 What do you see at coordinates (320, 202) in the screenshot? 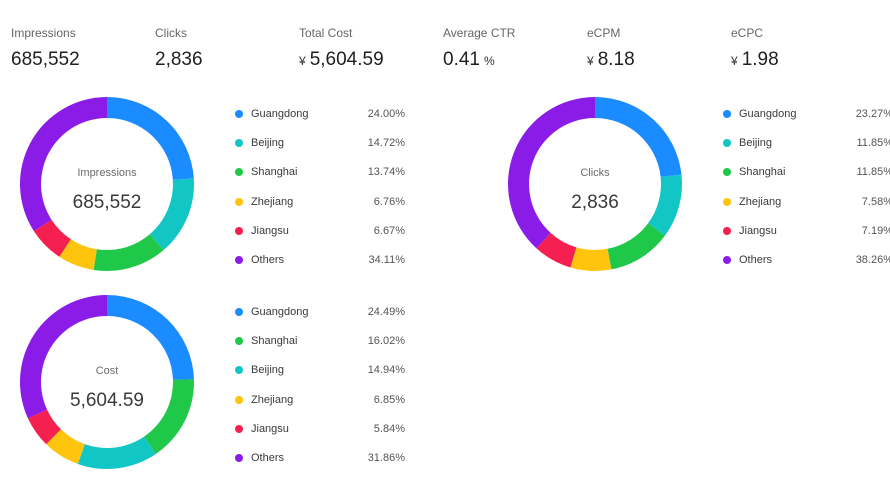
I see `legend-item-zhejiang: Zhejiang 6.76%` at bounding box center [320, 202].